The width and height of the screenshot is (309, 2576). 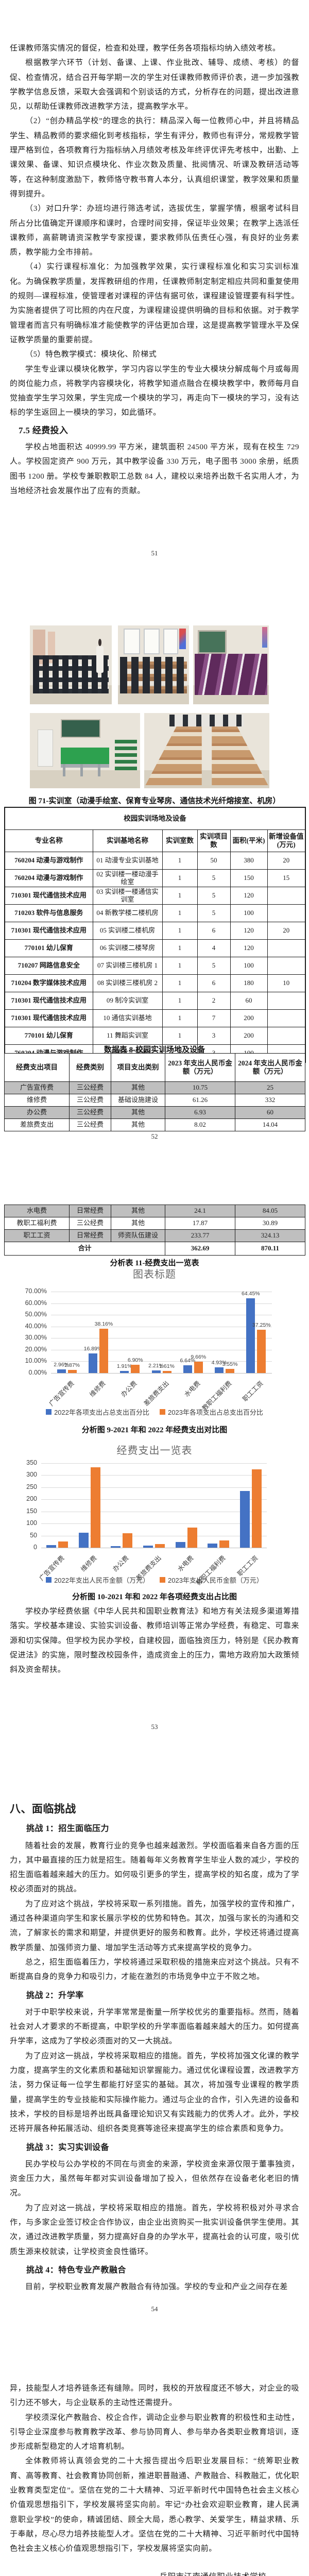 What do you see at coordinates (214, 1001) in the screenshot?
I see `table-cell: 2` at bounding box center [214, 1001].